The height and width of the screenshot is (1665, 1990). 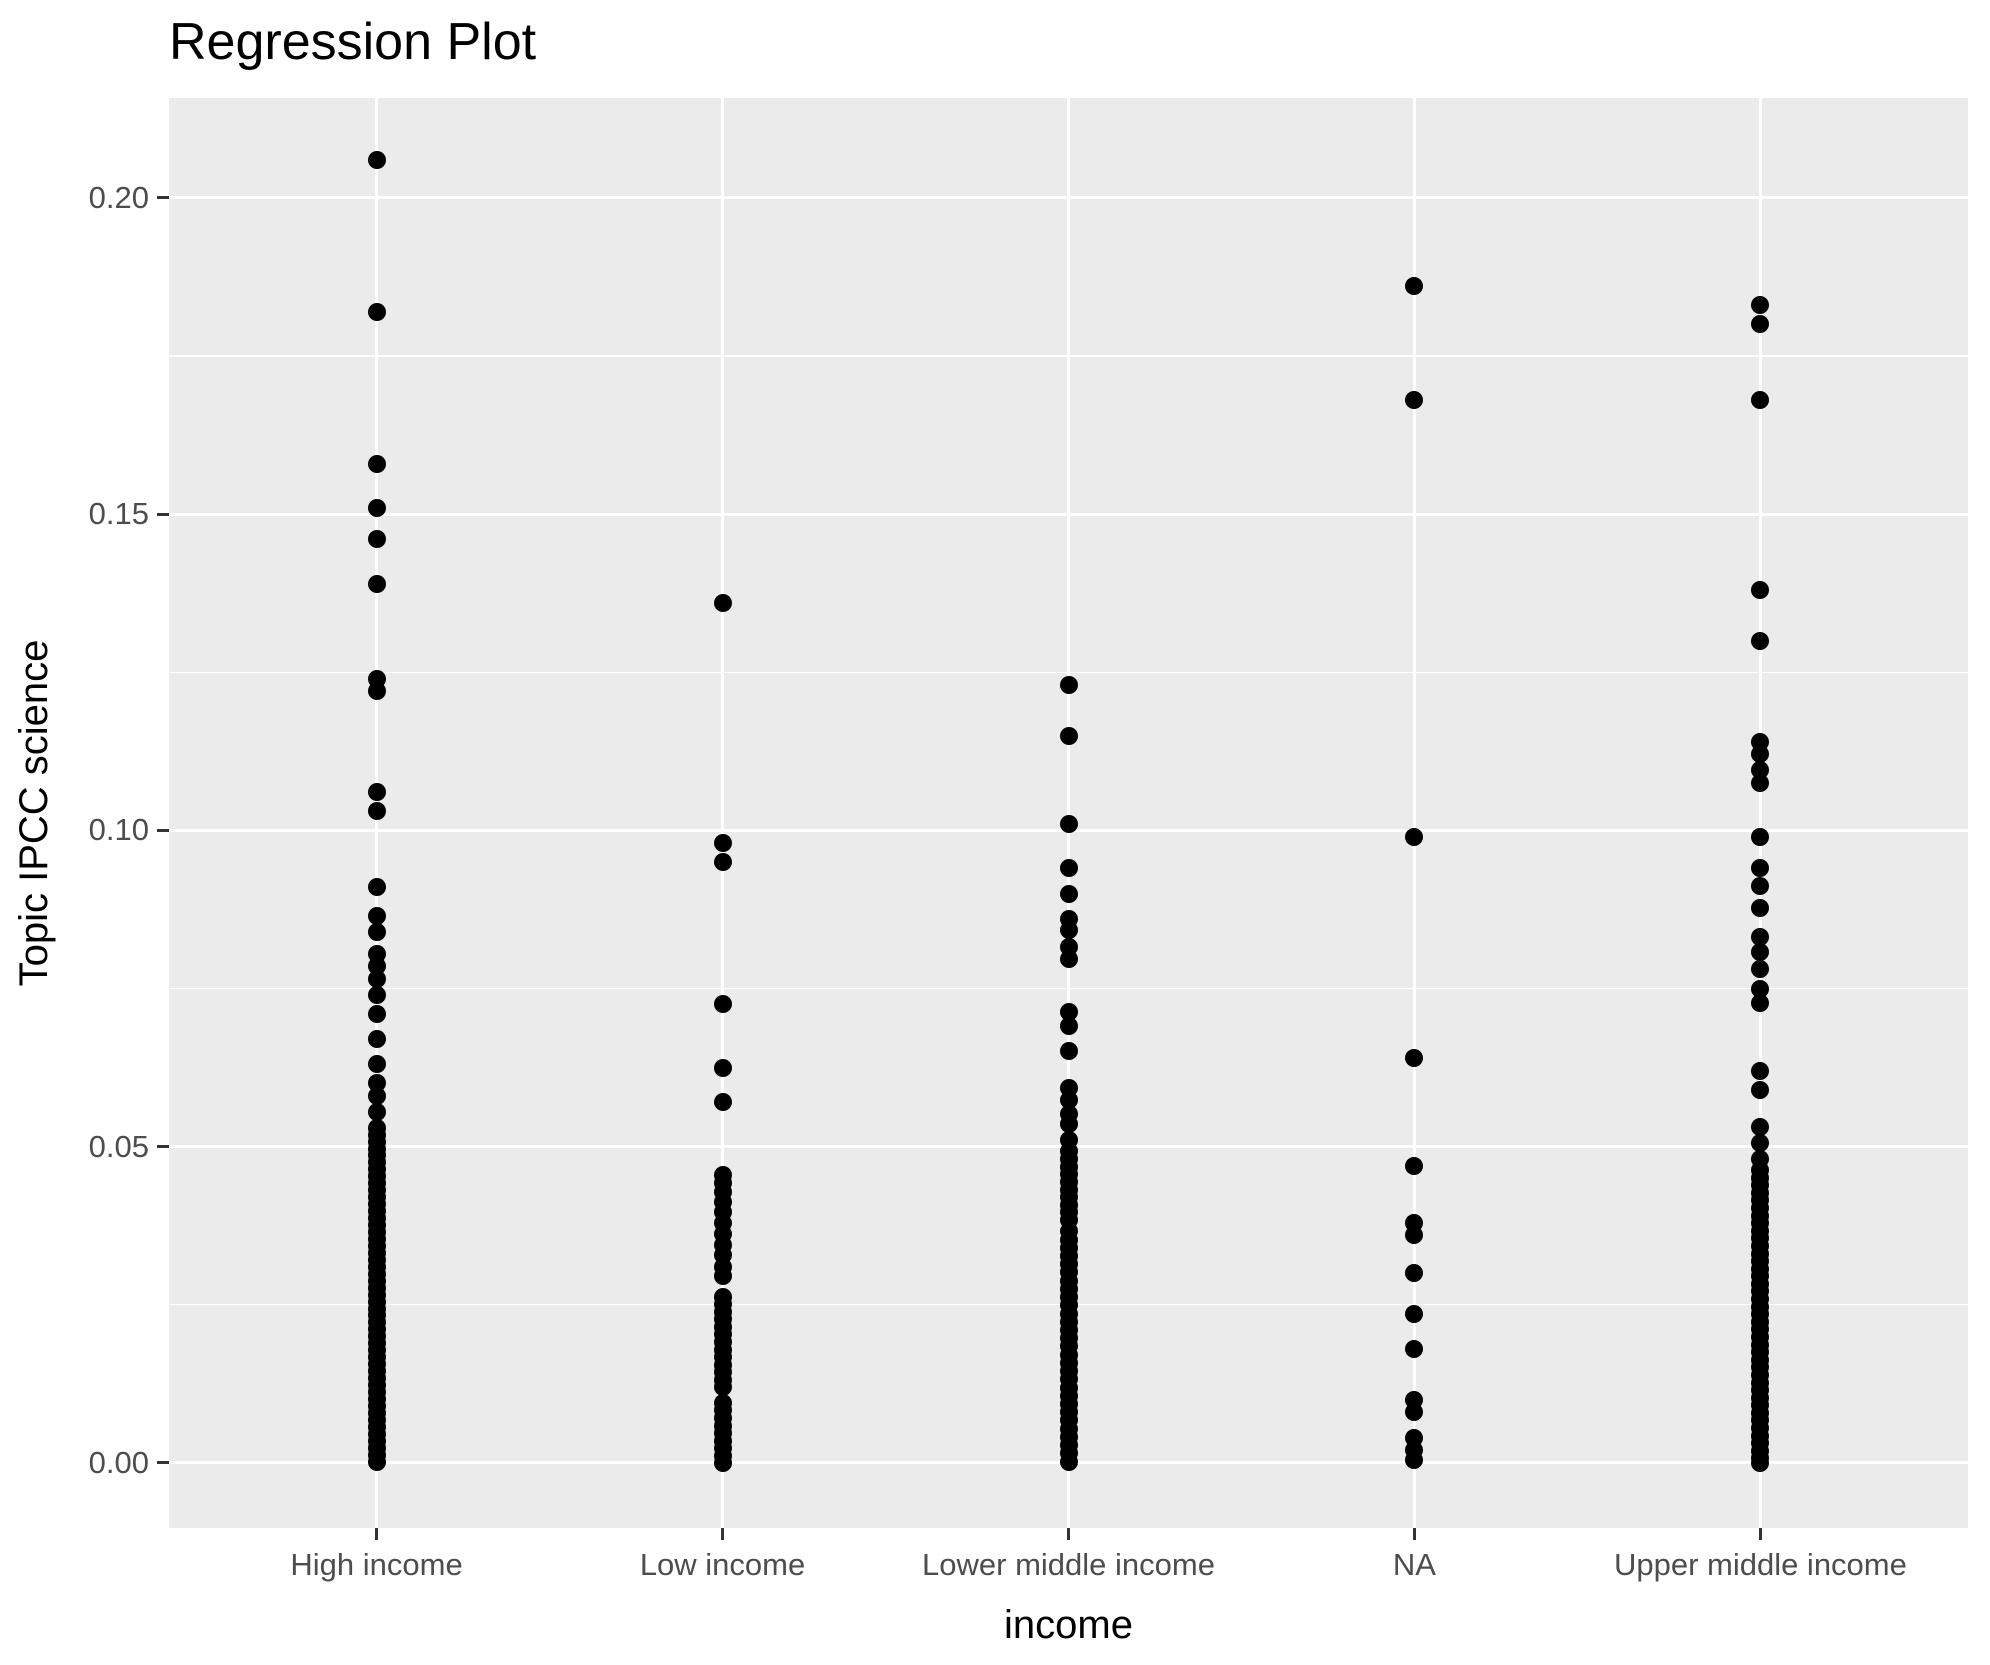 I want to click on y-tick-label: 0.05, so click(x=118, y=1146).